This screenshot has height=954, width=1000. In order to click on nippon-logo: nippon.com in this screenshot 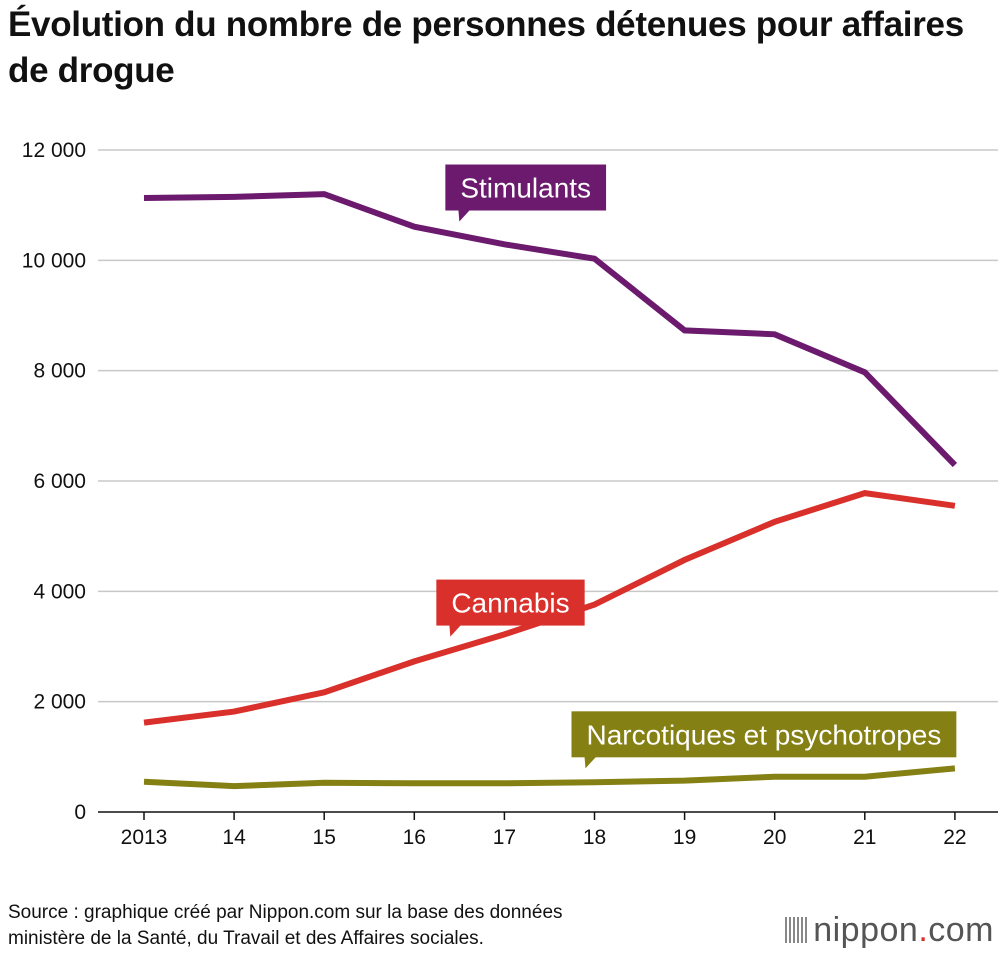, I will do `click(889, 930)`.